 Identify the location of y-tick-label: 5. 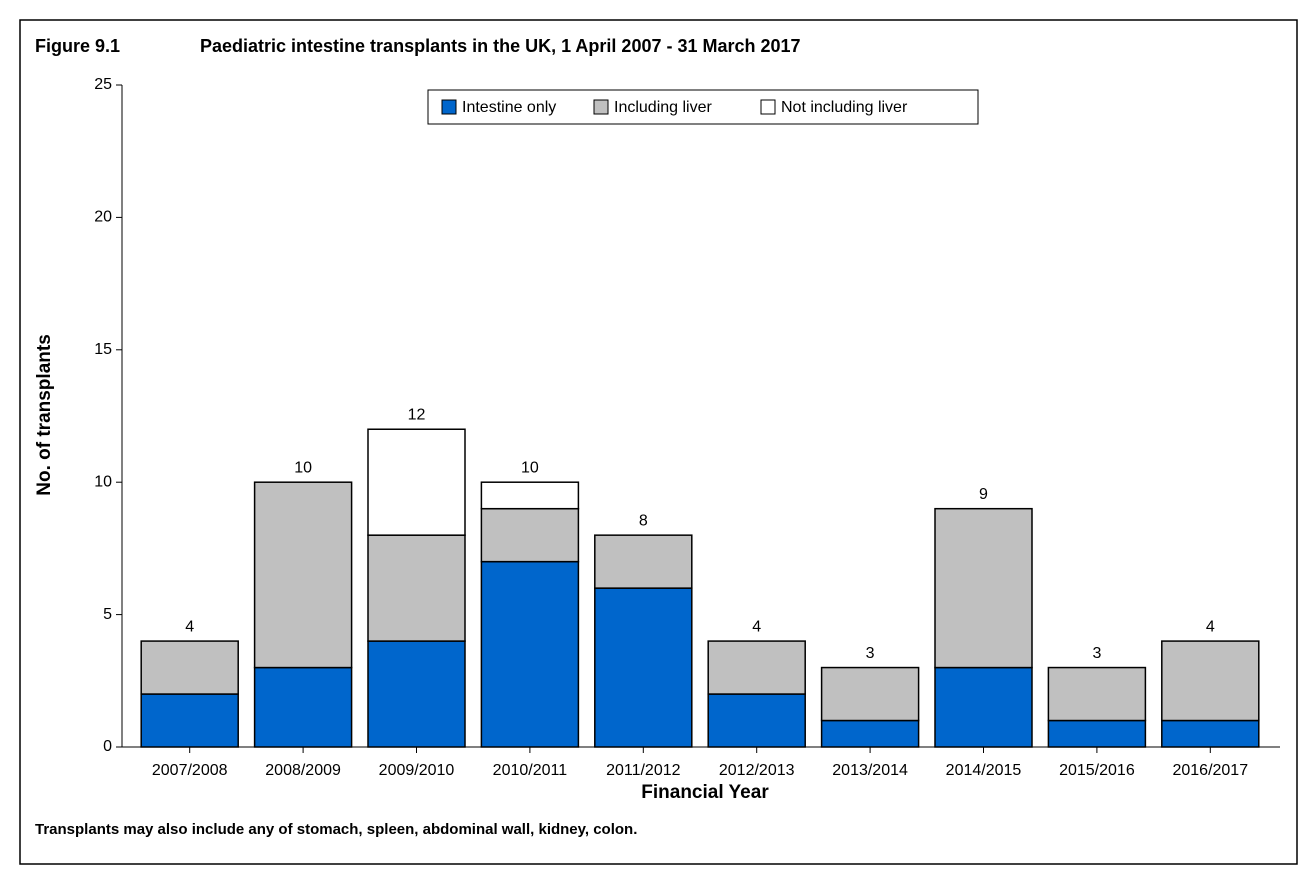
(107, 614).